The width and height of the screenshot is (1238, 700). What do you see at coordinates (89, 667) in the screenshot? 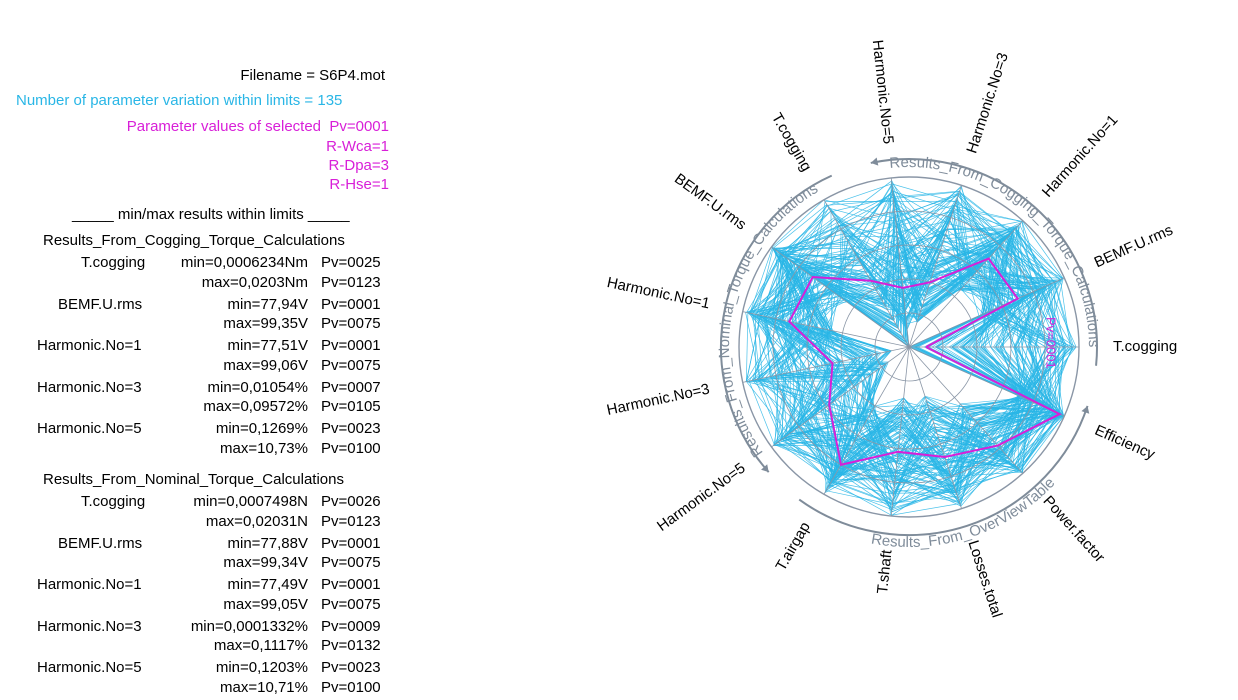
I see `result-name: Harmonic.No=5` at bounding box center [89, 667].